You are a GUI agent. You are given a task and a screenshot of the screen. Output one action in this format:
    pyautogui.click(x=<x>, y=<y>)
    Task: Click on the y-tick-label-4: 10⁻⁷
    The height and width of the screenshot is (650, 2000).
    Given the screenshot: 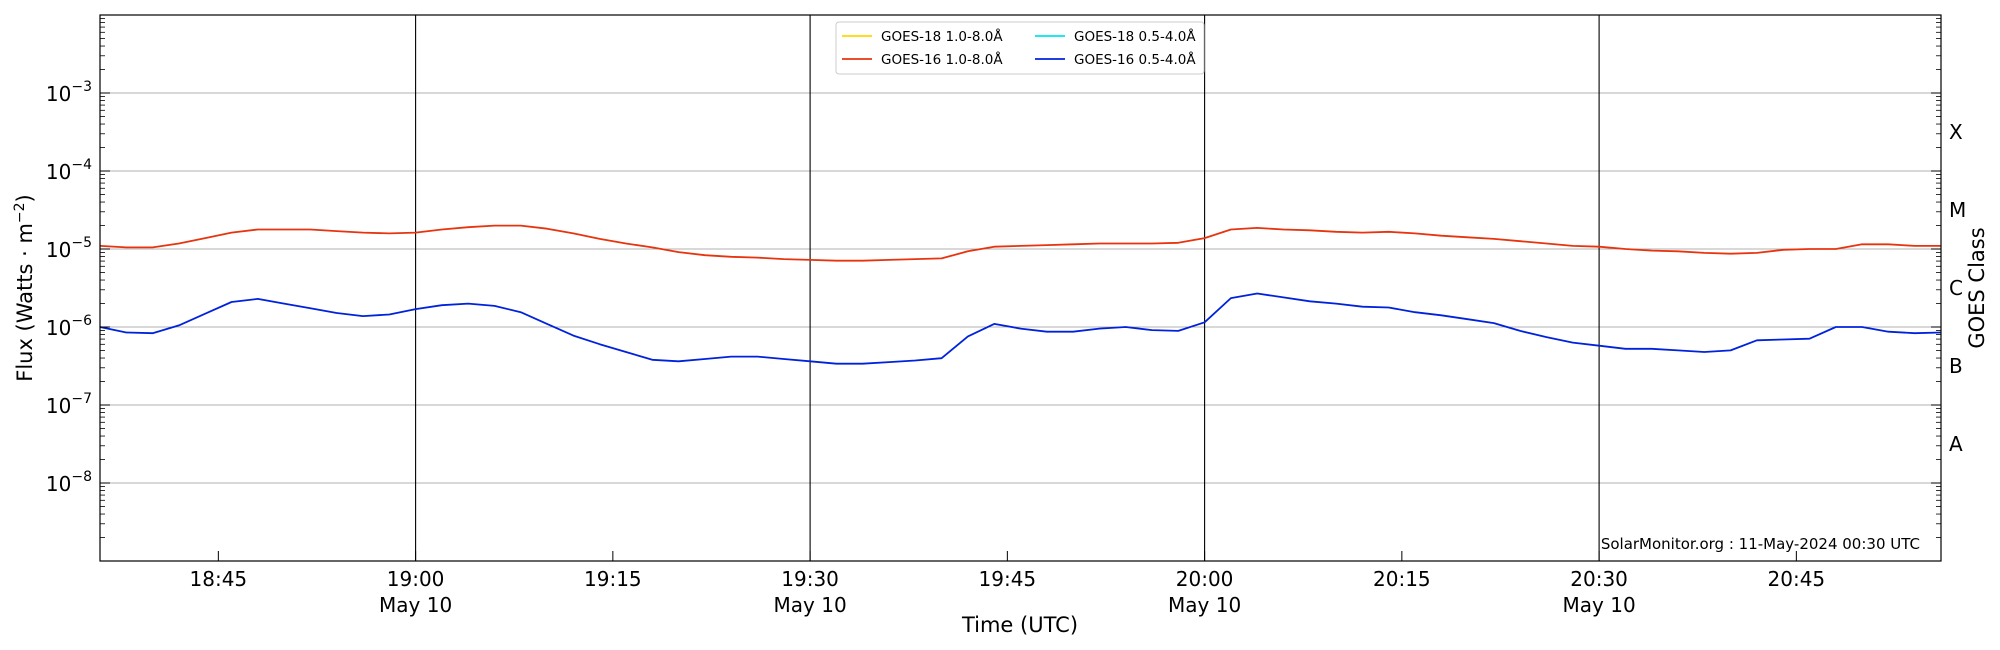 What is the action you would take?
    pyautogui.click(x=69, y=404)
    